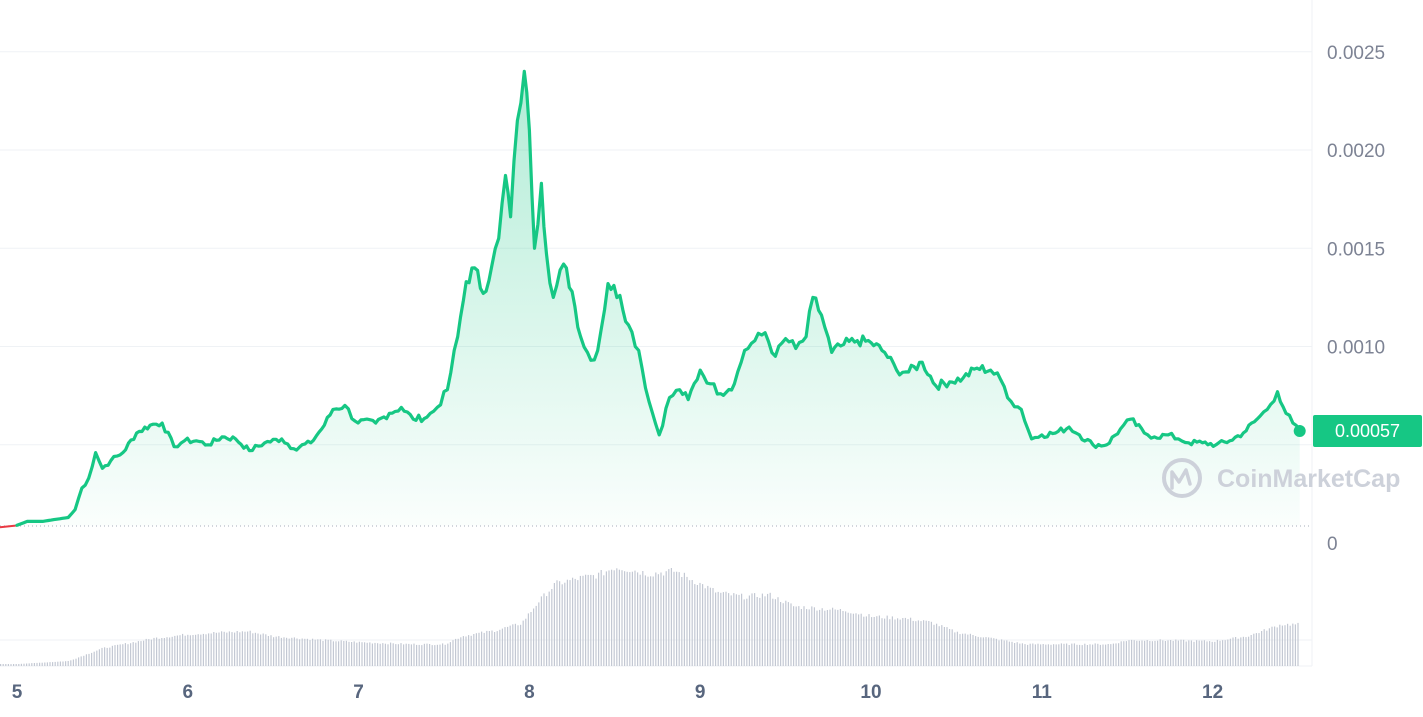  I want to click on current-price-dot, so click(1299, 431).